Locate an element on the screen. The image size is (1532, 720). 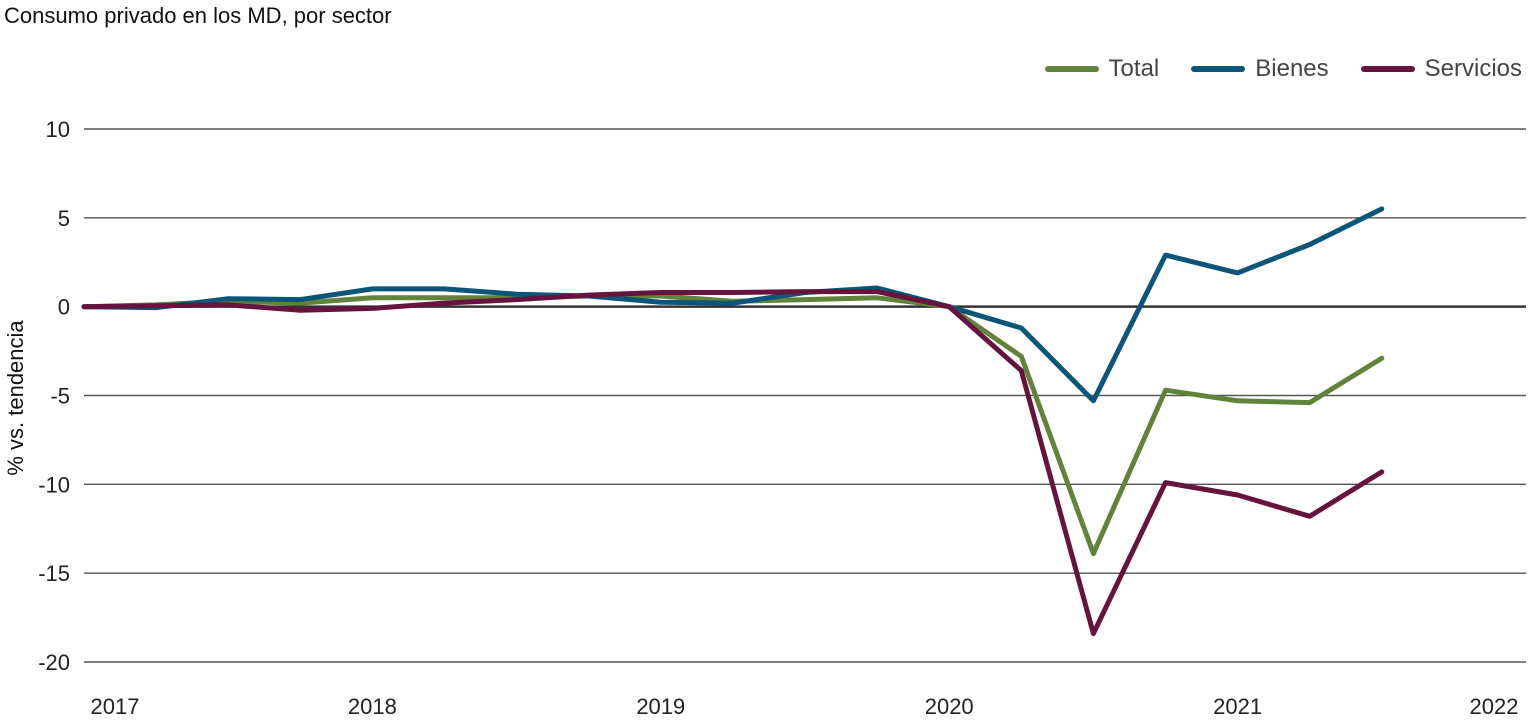
legend-label-bienes: Bienes is located at coordinates (1292, 68).